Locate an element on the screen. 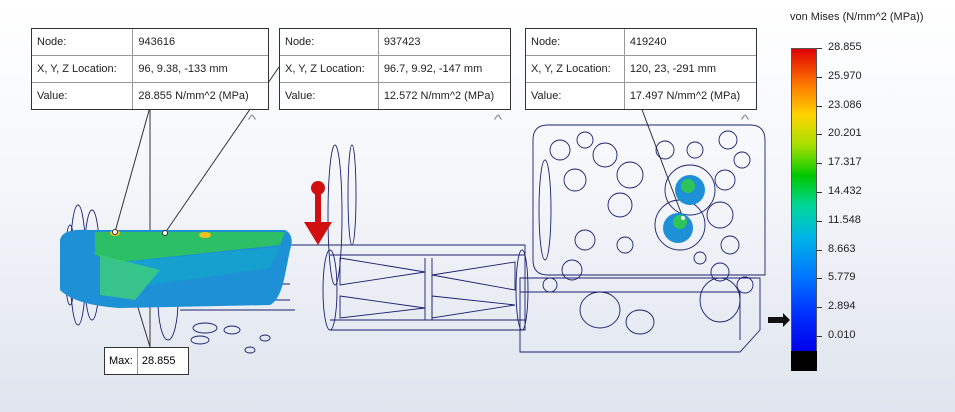  legend-tick-label: 14.432 is located at coordinates (845, 191).